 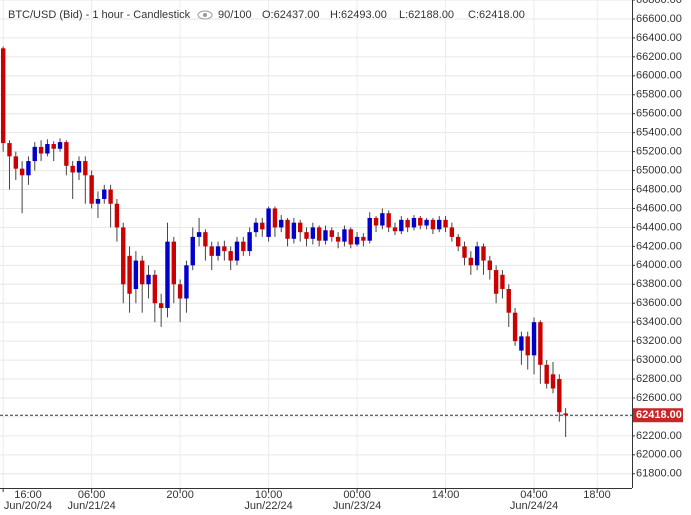 I want to click on last-price-box, so click(x=658, y=415).